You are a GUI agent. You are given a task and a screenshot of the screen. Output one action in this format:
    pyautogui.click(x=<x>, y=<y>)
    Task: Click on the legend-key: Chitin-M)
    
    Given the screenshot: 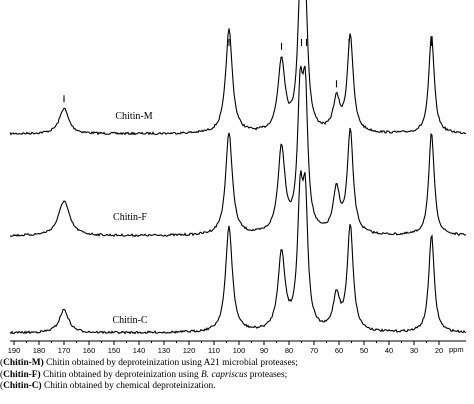 What is the action you would take?
    pyautogui.click(x=23, y=363)
    